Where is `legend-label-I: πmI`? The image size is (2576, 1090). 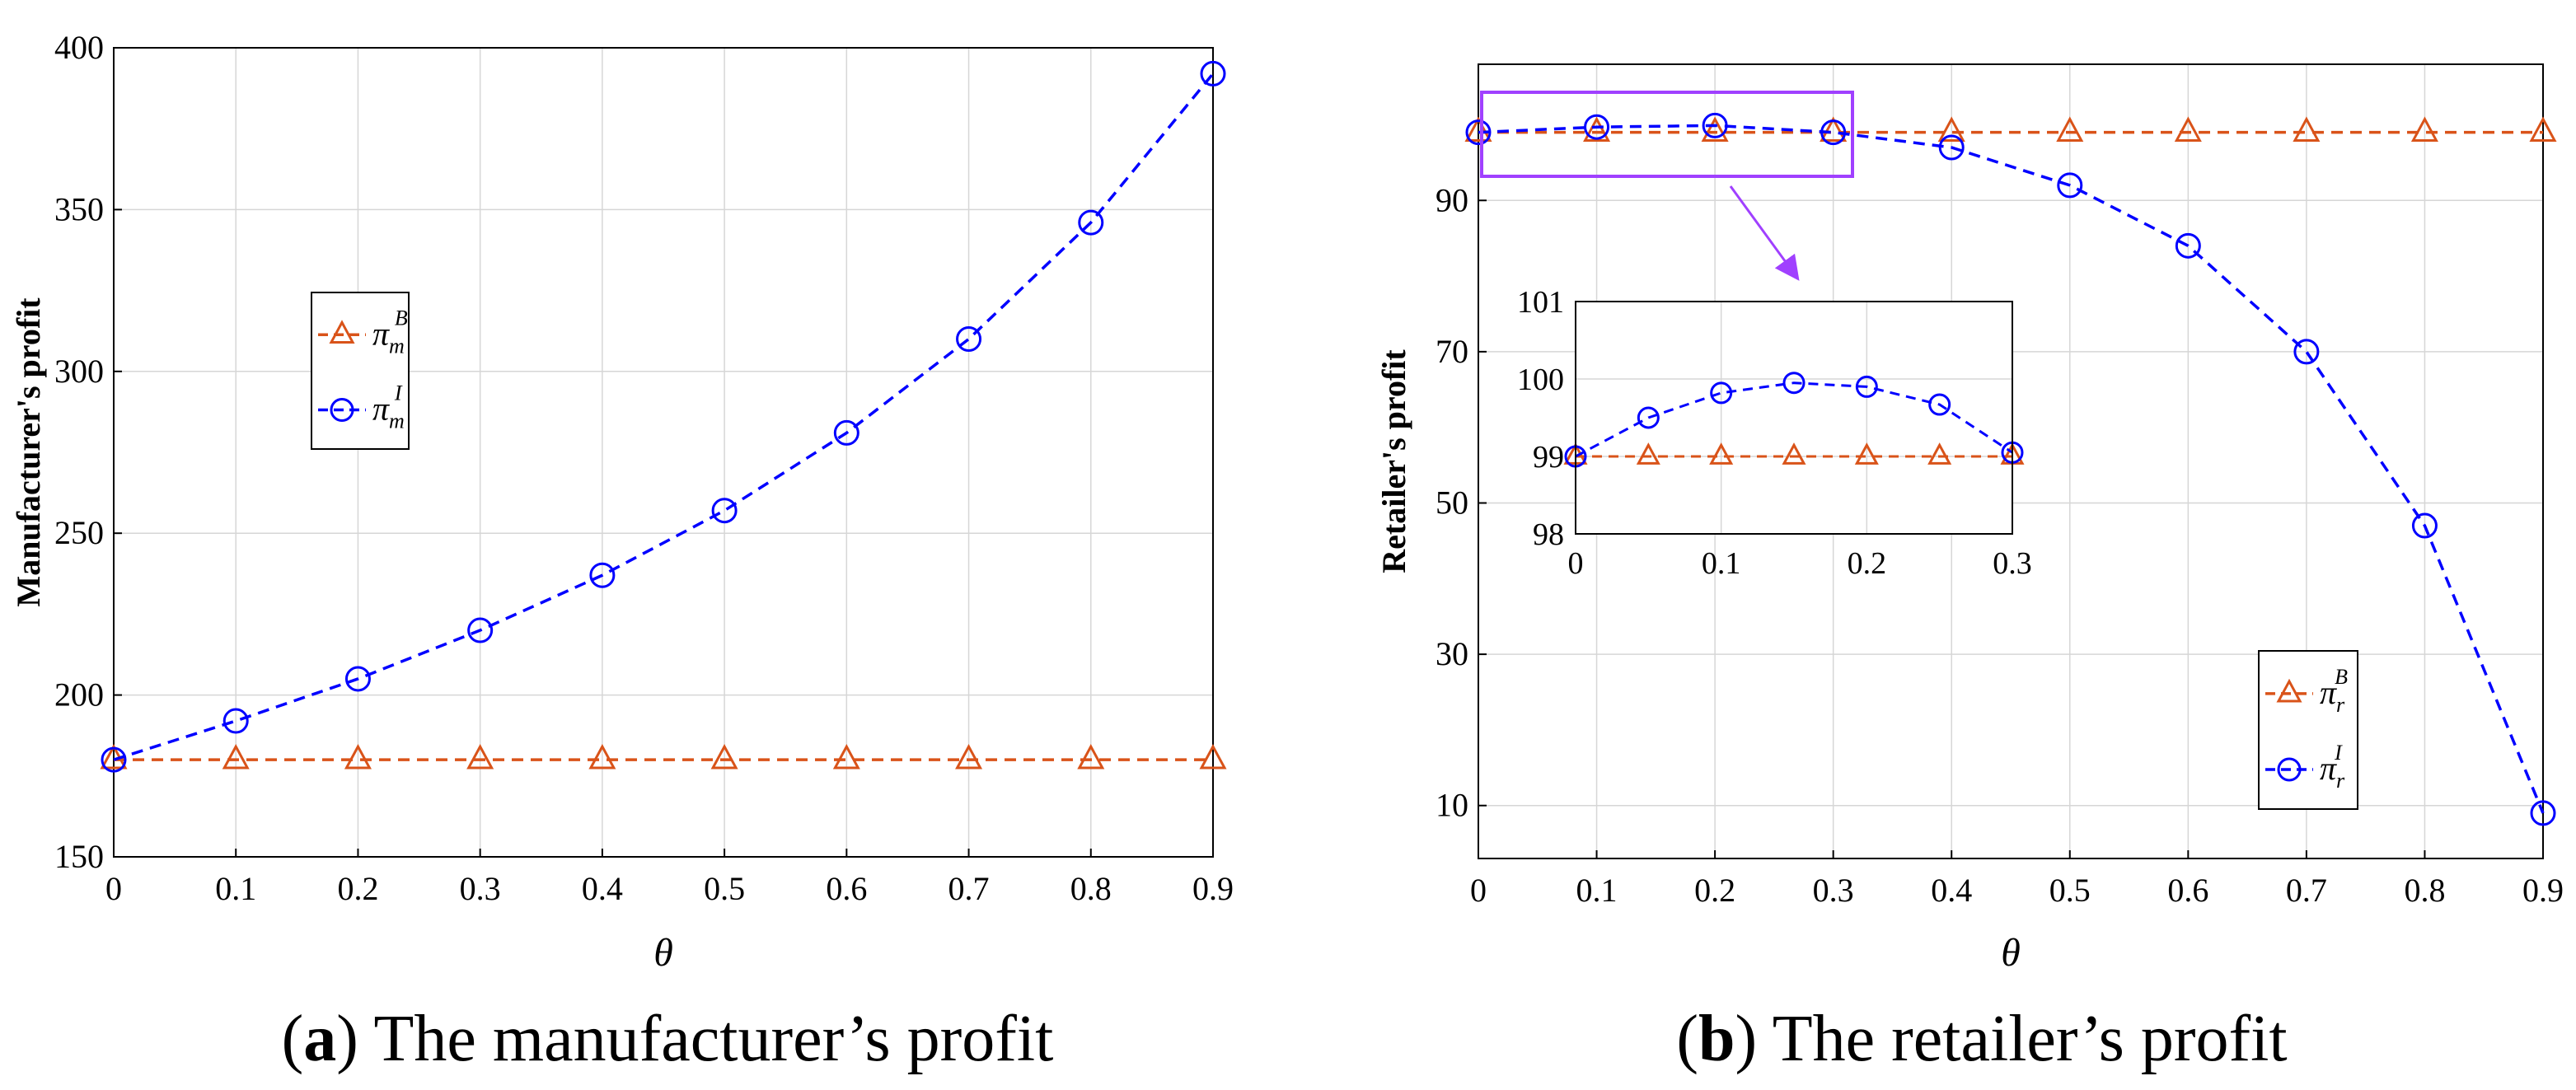
legend-label-I: πmI is located at coordinates (388, 407).